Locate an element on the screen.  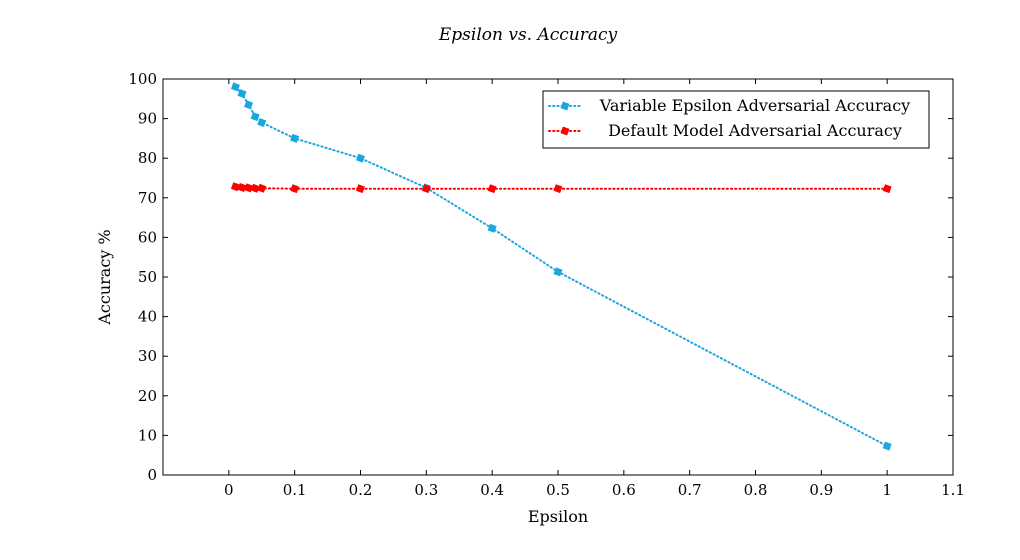
legend-label-1: Variable Epsilon Adversarial Accuracy is located at coordinates (754, 105).